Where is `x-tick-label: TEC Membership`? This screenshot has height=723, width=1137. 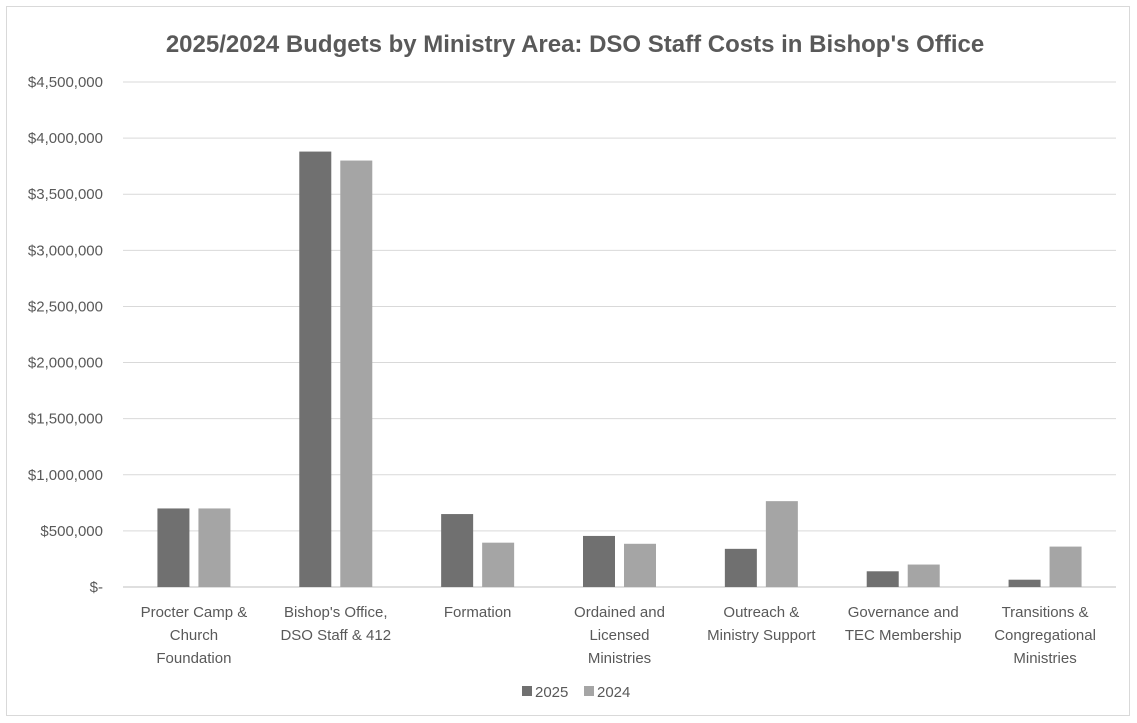 x-tick-label: TEC Membership is located at coordinates (903, 635).